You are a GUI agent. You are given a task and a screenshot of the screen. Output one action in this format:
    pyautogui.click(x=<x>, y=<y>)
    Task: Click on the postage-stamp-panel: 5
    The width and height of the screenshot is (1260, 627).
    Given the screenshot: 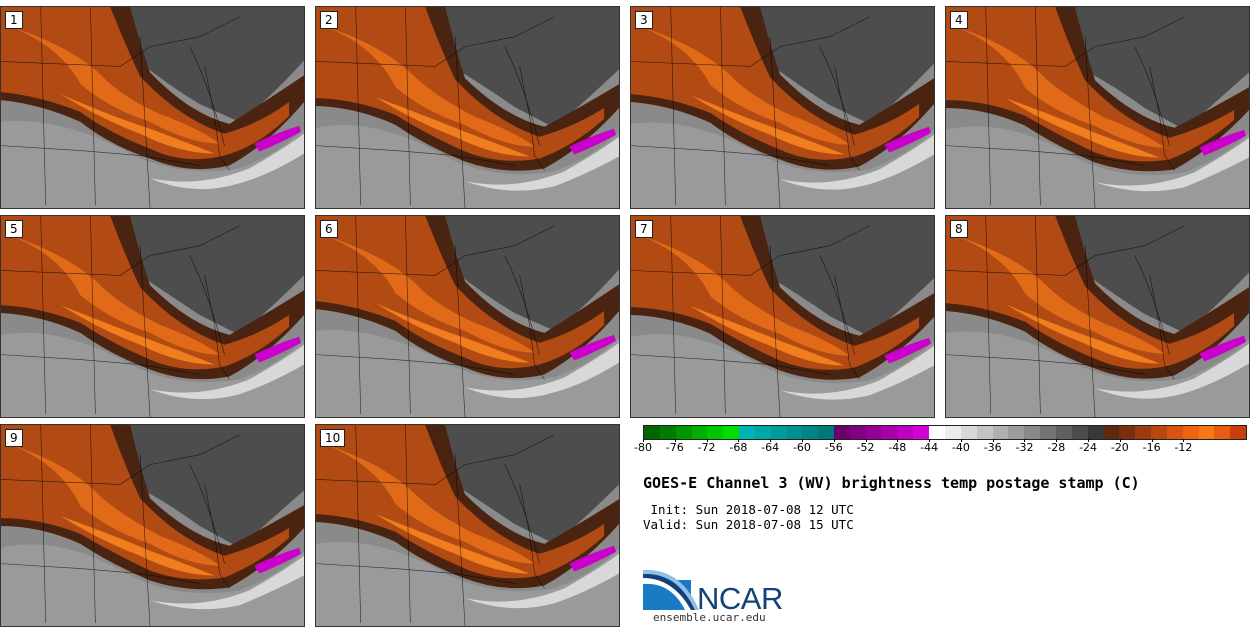 What is the action you would take?
    pyautogui.click(x=152, y=316)
    